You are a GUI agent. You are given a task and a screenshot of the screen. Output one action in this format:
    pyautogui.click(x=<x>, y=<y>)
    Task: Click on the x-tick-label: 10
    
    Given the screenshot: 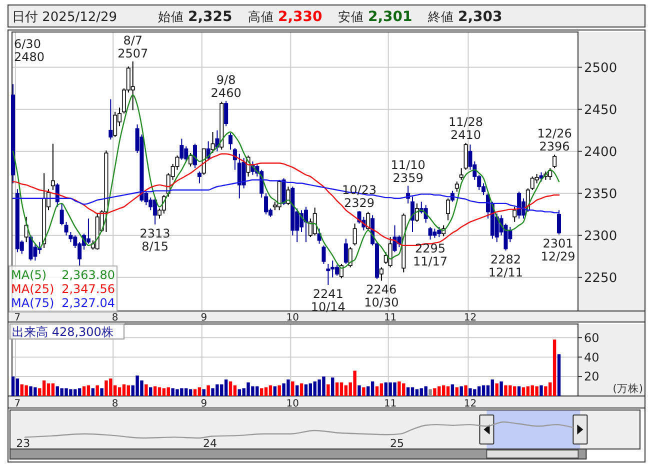 What is the action you would take?
    pyautogui.click(x=293, y=404)
    